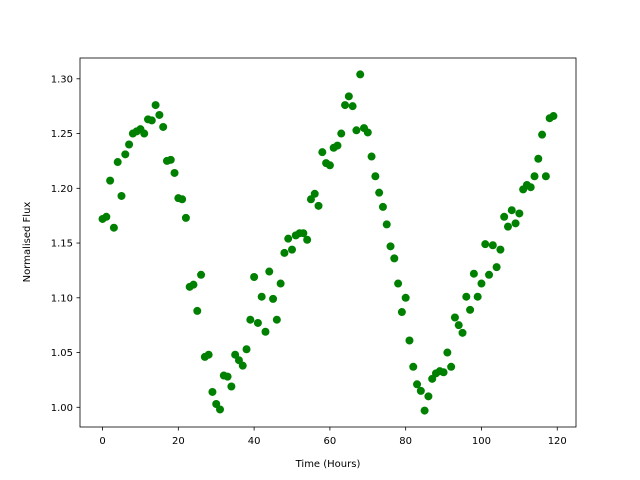 This screenshot has width=640, height=480. What do you see at coordinates (330, 441) in the screenshot?
I see `x-tick-label: 60` at bounding box center [330, 441].